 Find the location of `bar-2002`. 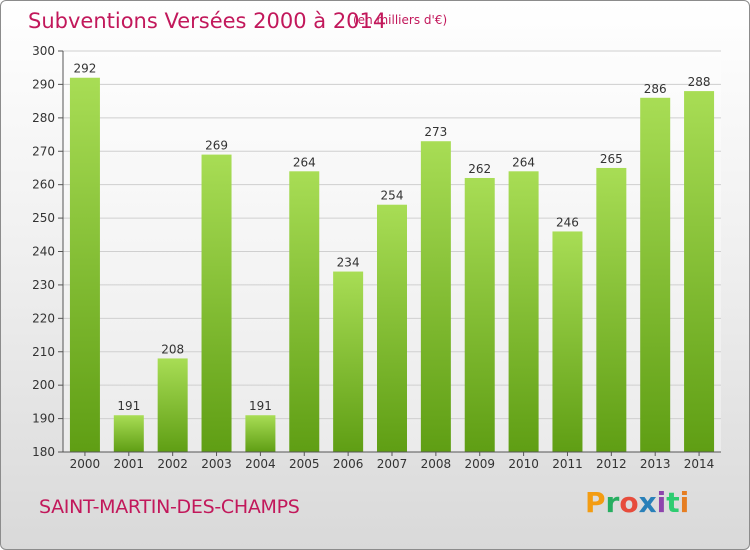

bar-2002 is located at coordinates (172, 405).